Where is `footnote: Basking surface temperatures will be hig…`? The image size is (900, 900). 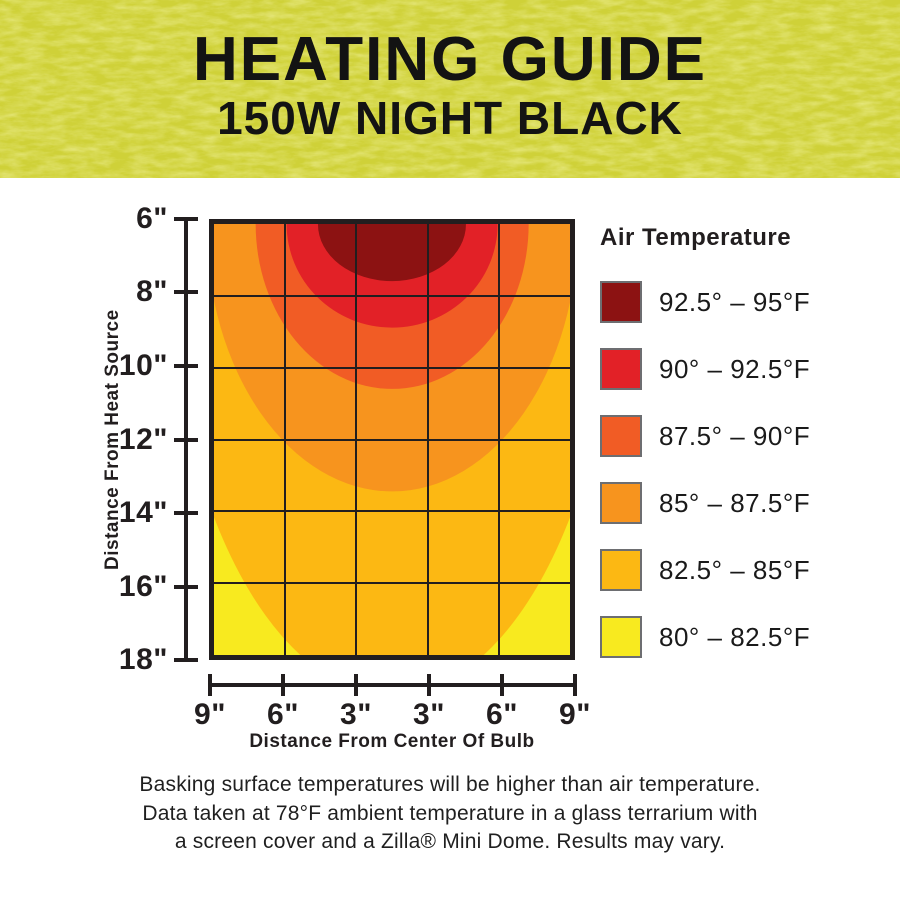 footnote: Basking surface temperatures will be hig… is located at coordinates (450, 814).